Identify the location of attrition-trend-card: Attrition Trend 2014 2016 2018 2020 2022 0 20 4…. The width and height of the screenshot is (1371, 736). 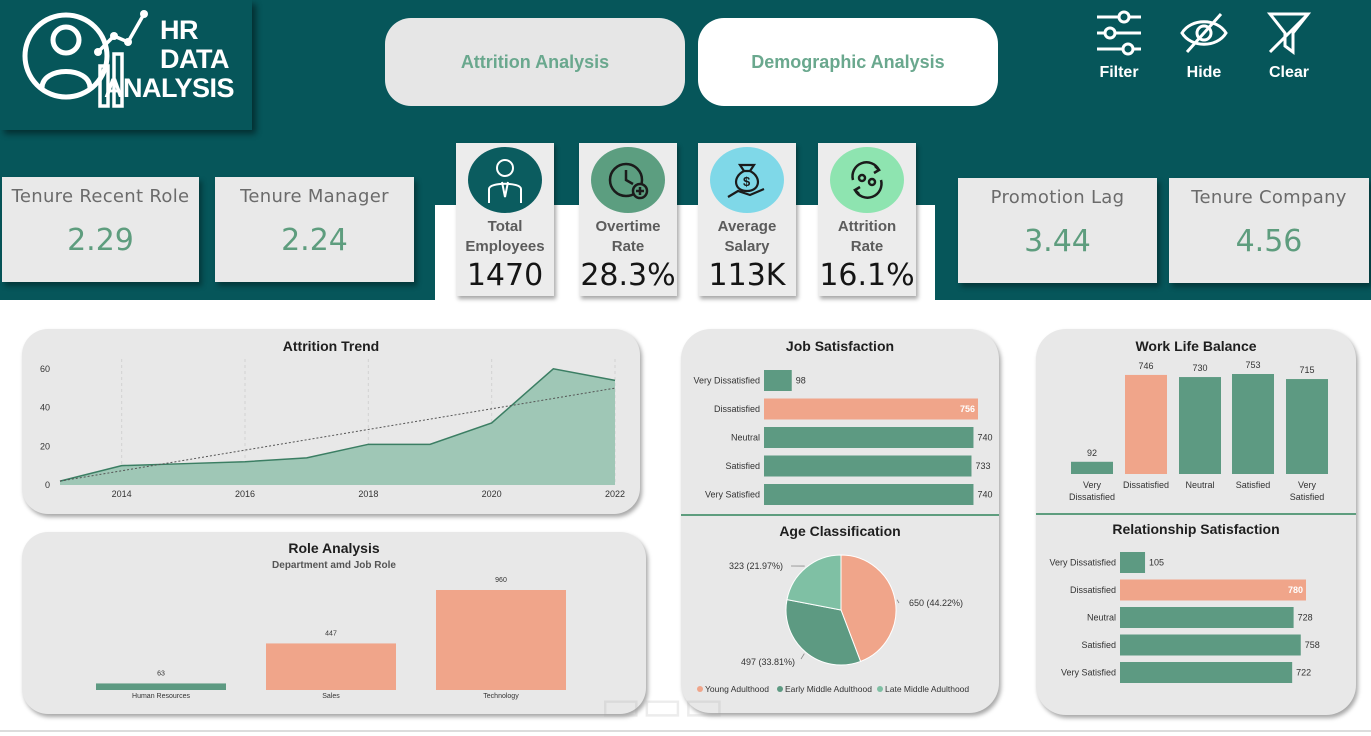
(331, 421).